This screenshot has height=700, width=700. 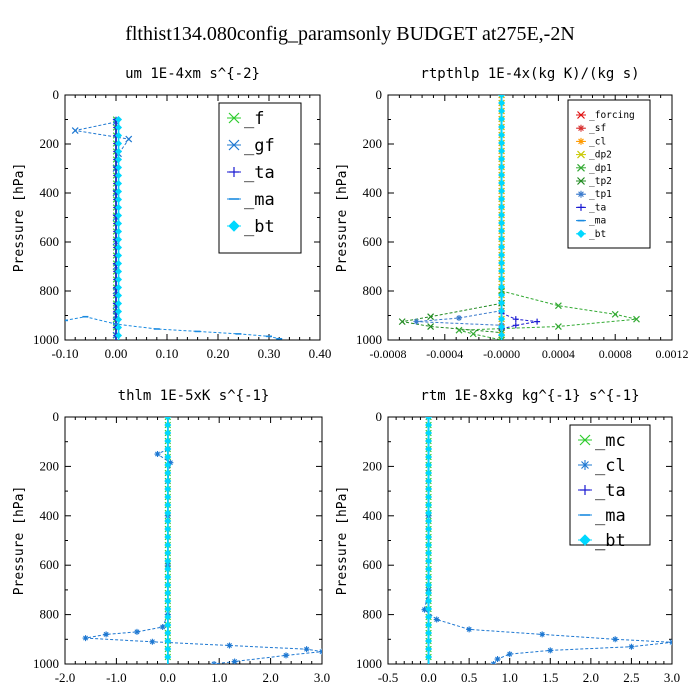 What do you see at coordinates (594, 168) in the screenshot?
I see `legend-entry: _dp1` at bounding box center [594, 168].